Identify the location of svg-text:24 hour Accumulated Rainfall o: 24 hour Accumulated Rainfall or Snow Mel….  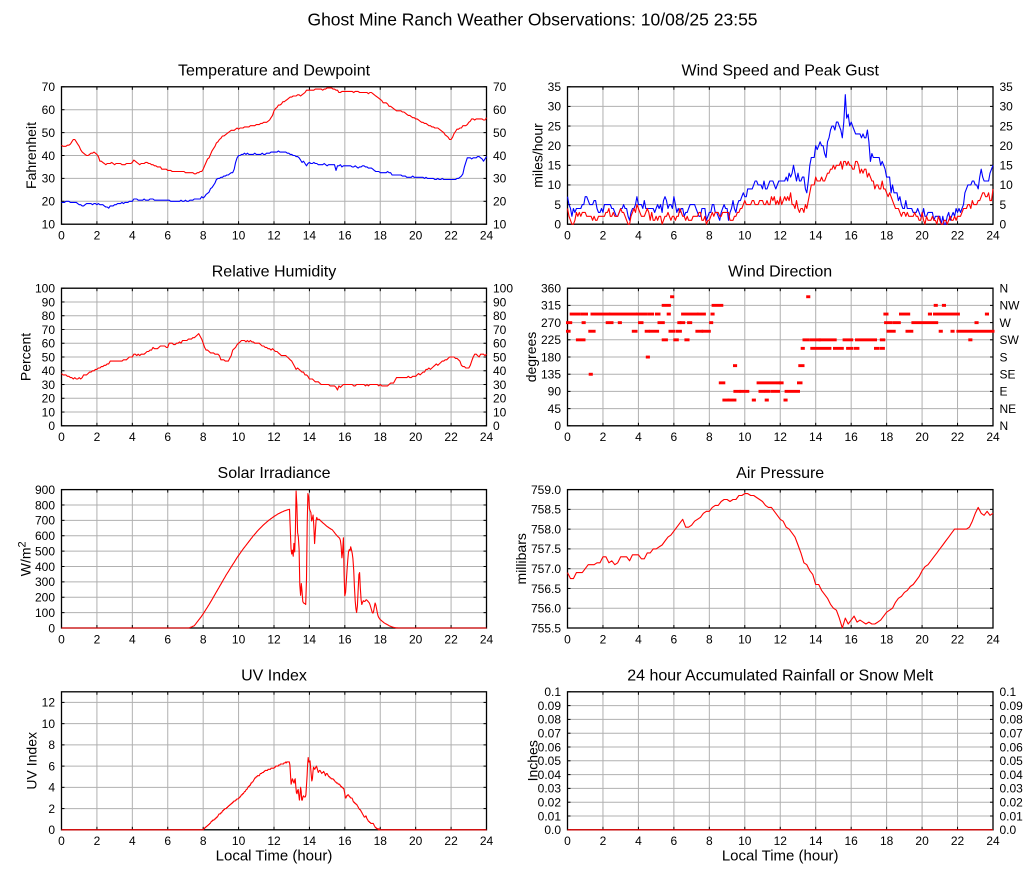
(780, 675).